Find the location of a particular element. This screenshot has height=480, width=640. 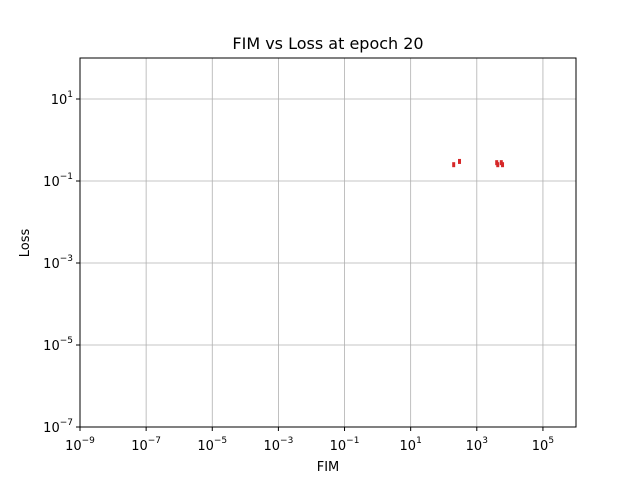

y-tick-label: 10⁻⁵ is located at coordinates (58, 345).